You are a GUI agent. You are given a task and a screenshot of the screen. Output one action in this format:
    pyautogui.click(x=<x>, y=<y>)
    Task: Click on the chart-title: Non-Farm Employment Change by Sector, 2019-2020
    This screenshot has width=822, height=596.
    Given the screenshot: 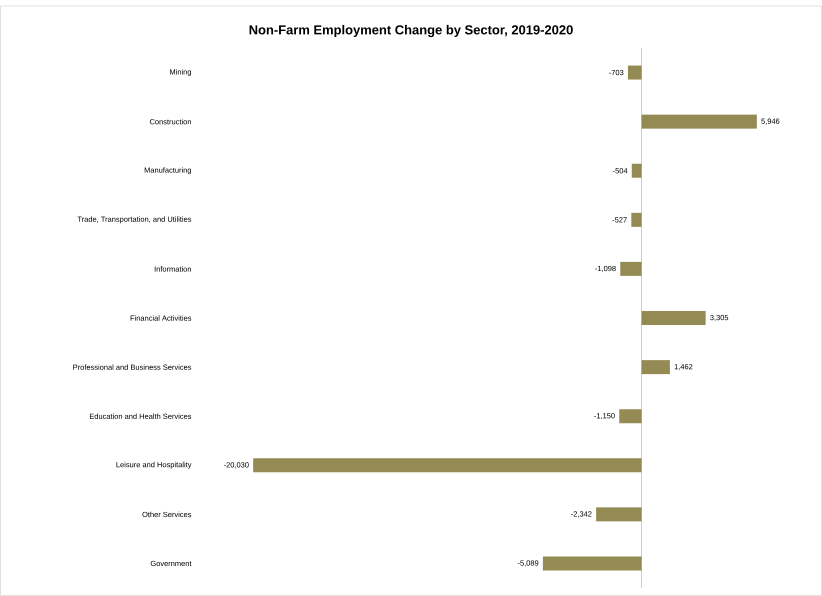 What is the action you would take?
    pyautogui.click(x=411, y=31)
    